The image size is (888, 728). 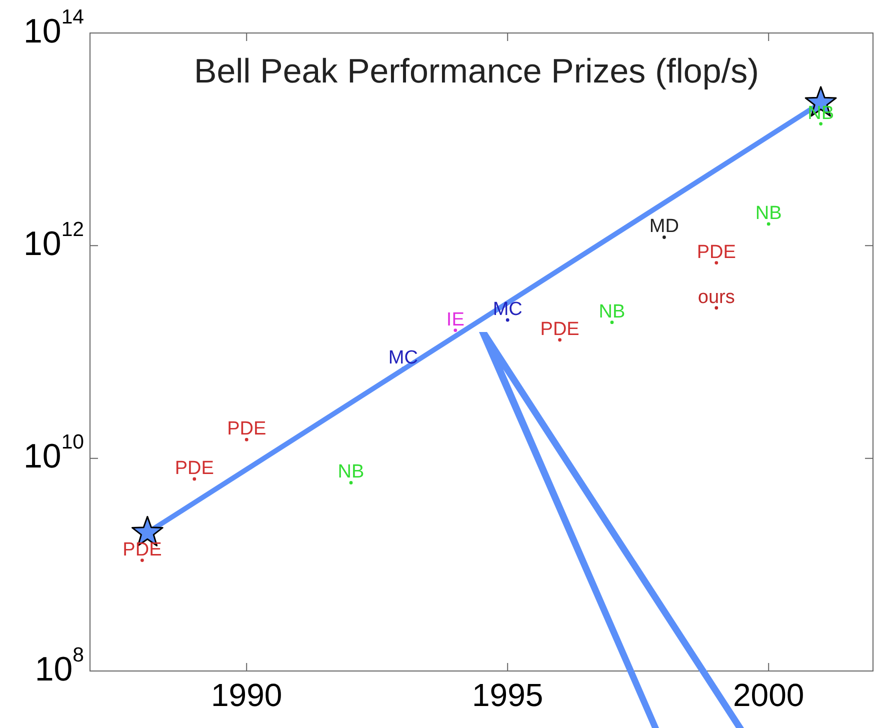 I want to click on text: IE, so click(x=455, y=319).